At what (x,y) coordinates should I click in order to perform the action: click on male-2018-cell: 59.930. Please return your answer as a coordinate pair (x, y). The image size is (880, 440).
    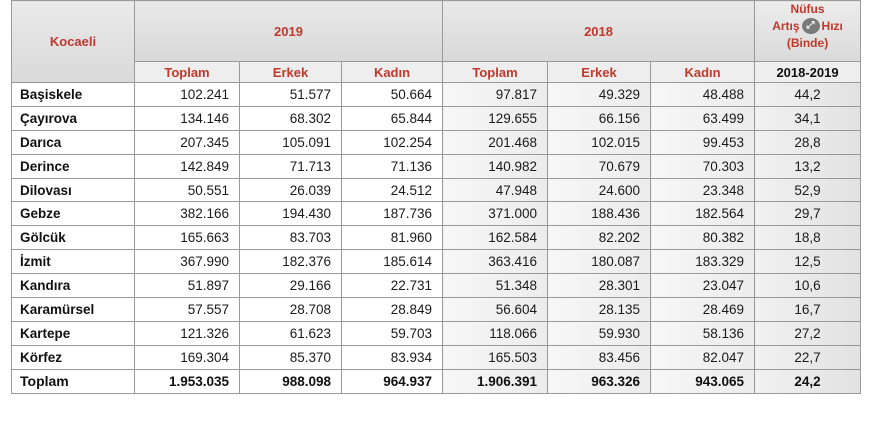
    Looking at the image, I should click on (599, 333).